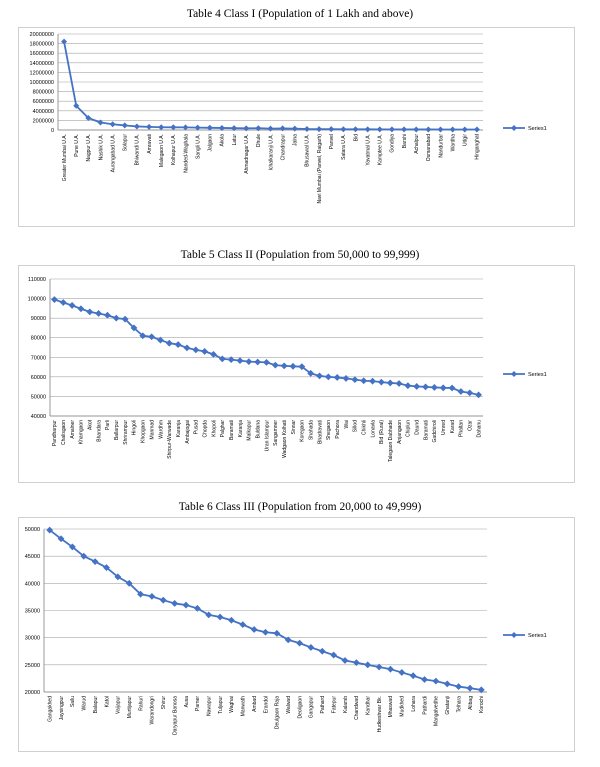 This screenshot has height=767, width=600. What do you see at coordinates (89, 148) in the screenshot?
I see `chart1-category-label: Nagpur U.A.` at bounding box center [89, 148].